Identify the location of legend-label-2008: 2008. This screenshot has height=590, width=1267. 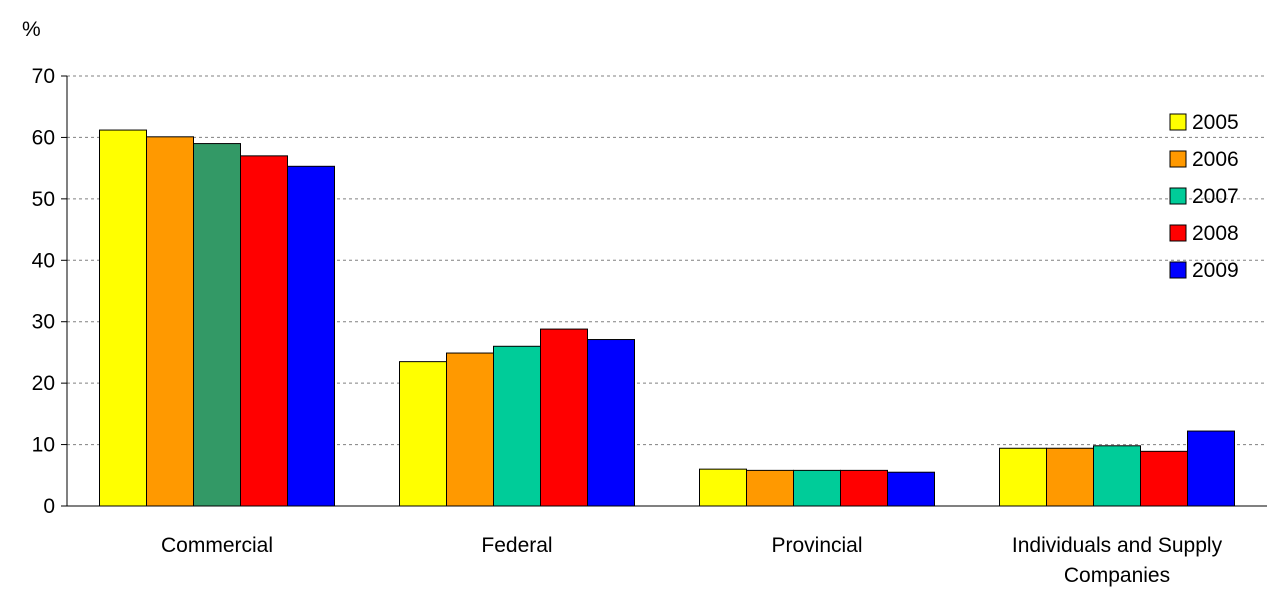
(1215, 233).